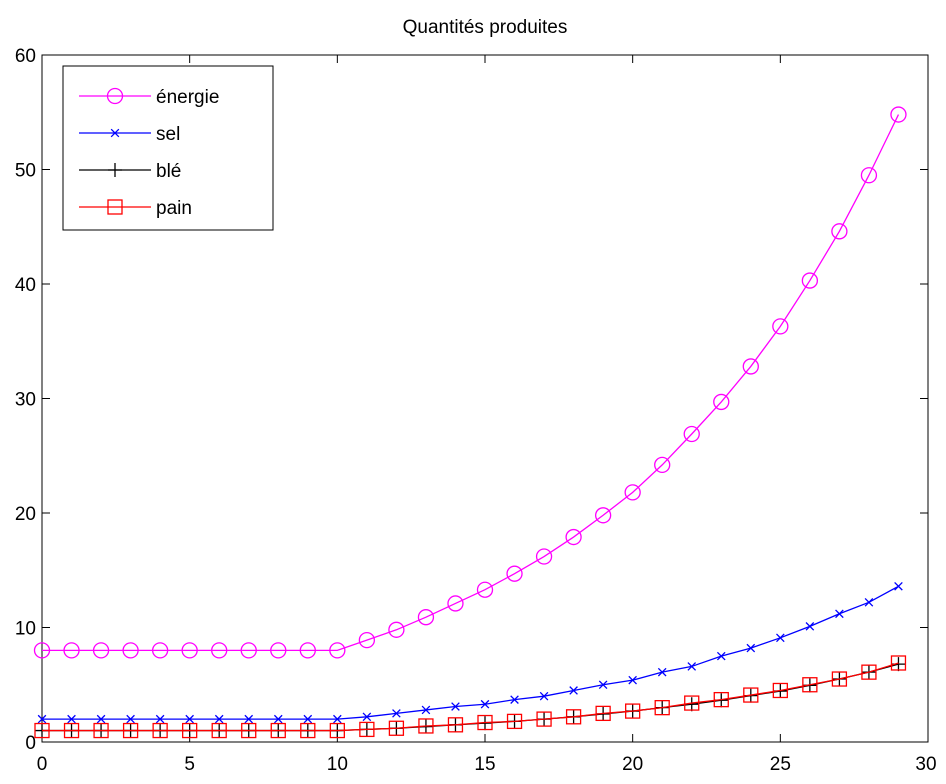 The image size is (946, 784). I want to click on legend-item: énergie, so click(149, 97).